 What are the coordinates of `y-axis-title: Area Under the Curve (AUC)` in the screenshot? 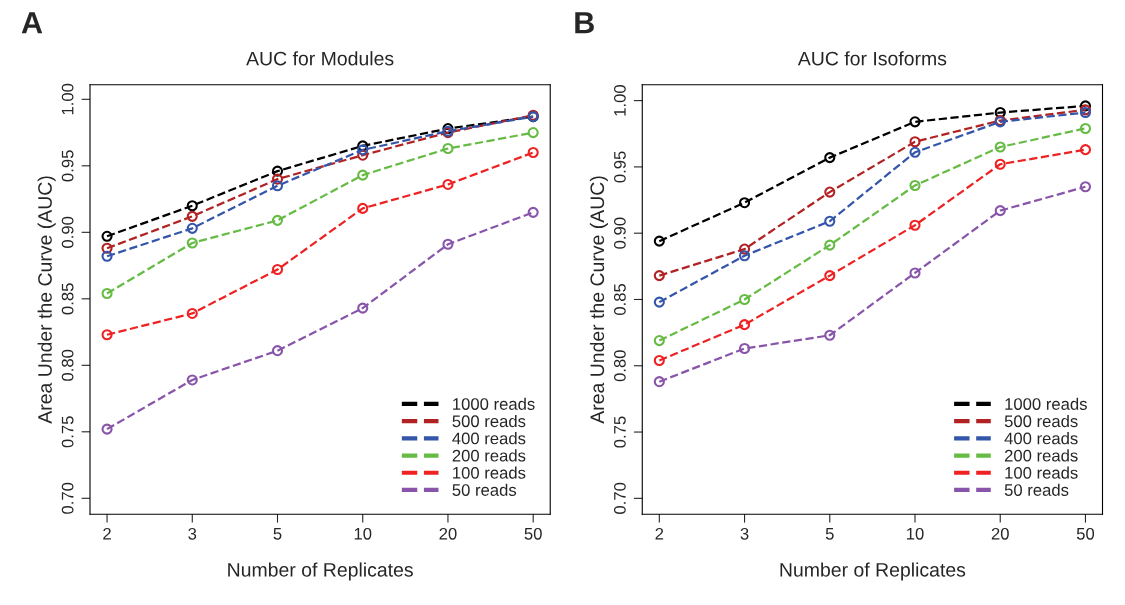 It's located at (46, 300).